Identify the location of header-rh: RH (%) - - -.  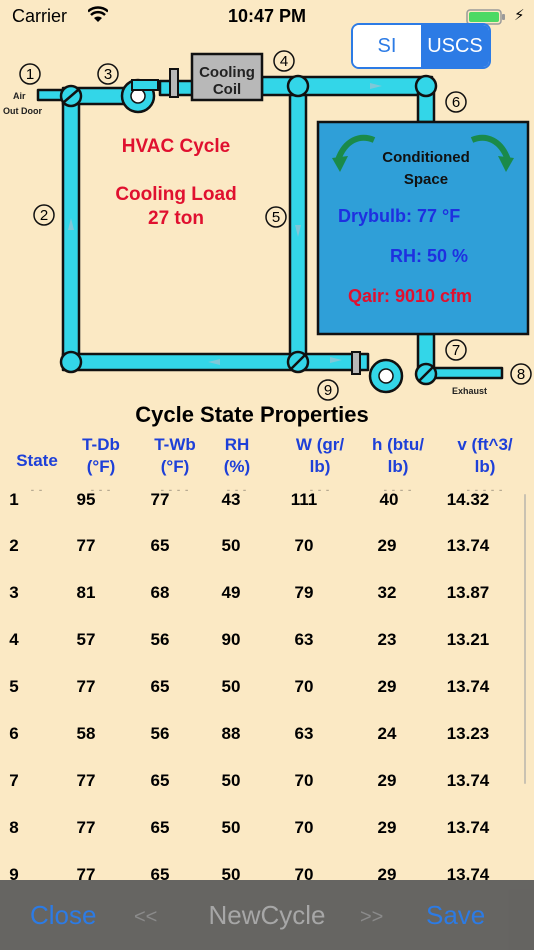
(237, 465).